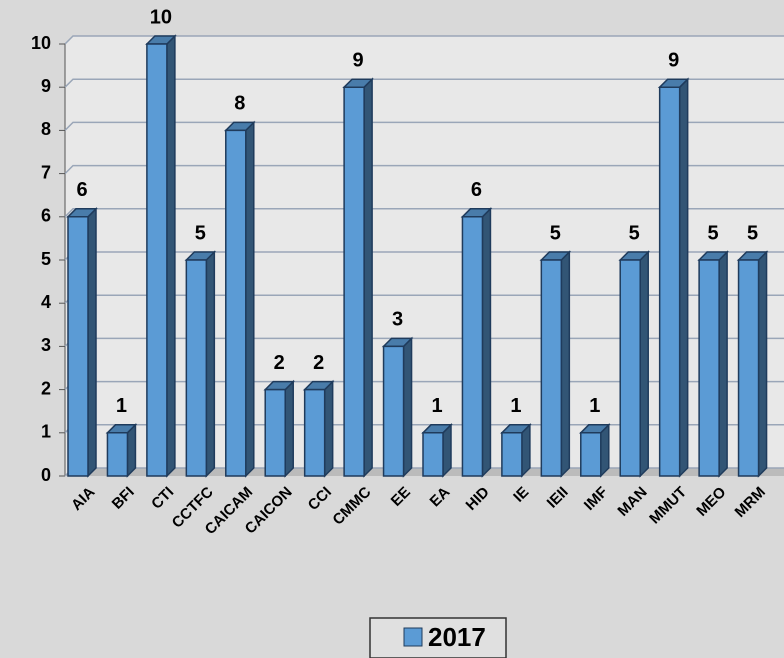 This screenshot has height=658, width=784. What do you see at coordinates (413, 637) in the screenshot?
I see `legend-swatch` at bounding box center [413, 637].